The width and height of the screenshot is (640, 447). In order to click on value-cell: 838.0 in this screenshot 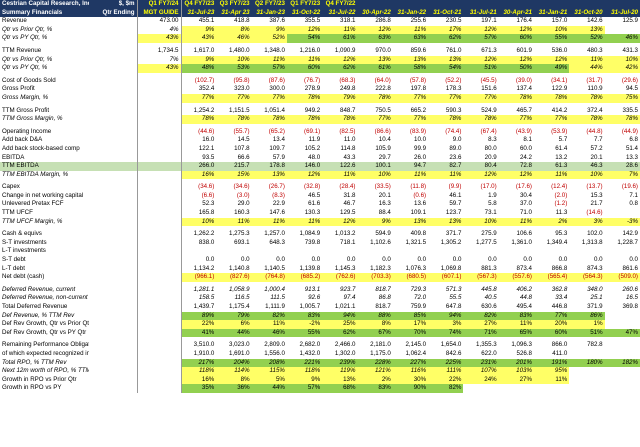, I will do `click(206, 242)`.